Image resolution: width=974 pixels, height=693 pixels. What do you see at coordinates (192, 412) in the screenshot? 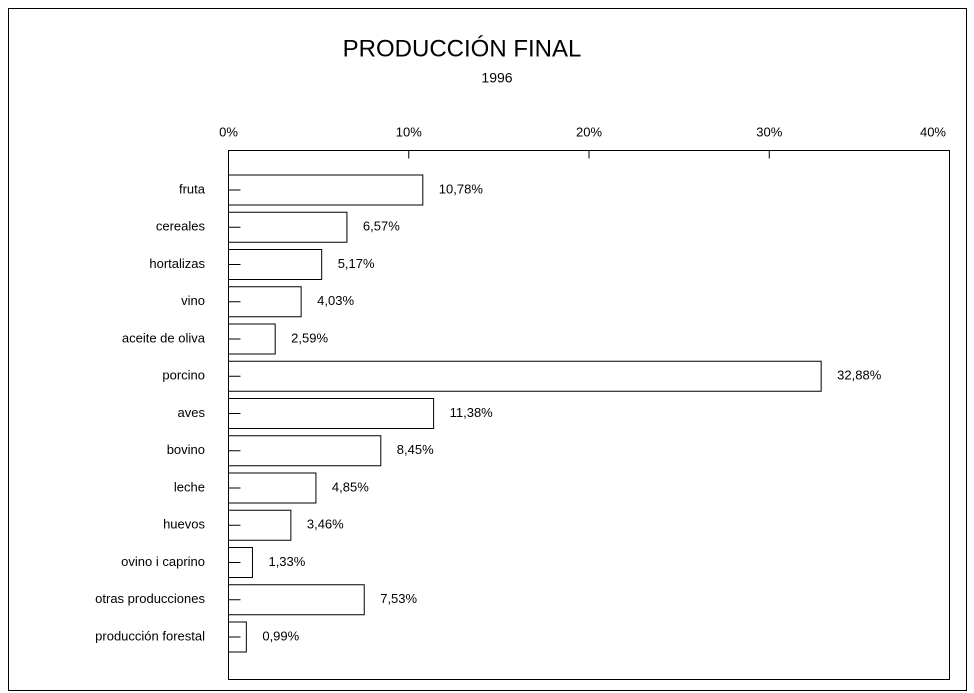
I see `y-tick-label: aves` at bounding box center [192, 412].